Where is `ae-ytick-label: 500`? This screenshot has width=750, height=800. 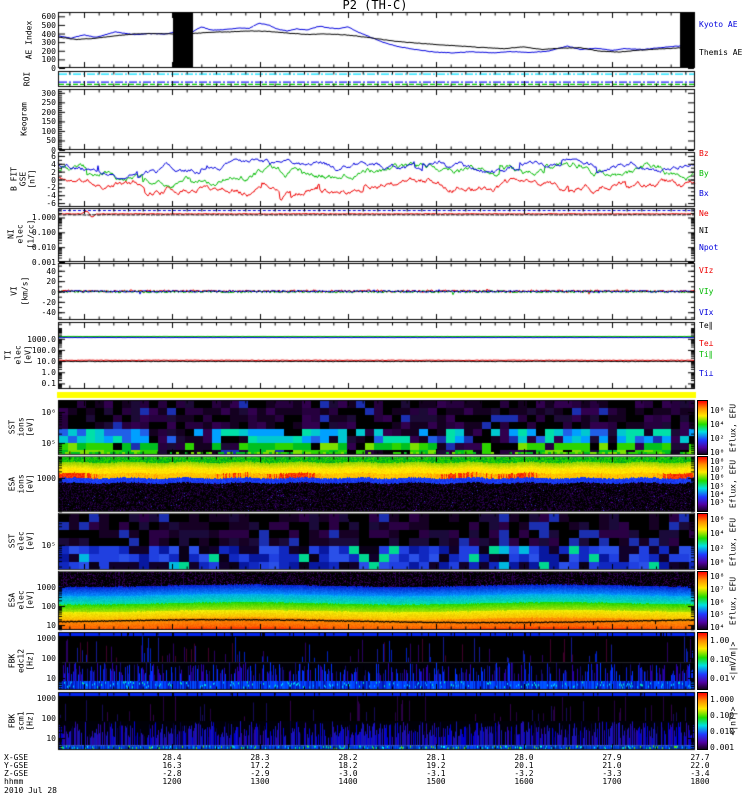
ae-ytick-label: 500 is located at coordinates (48, 25).